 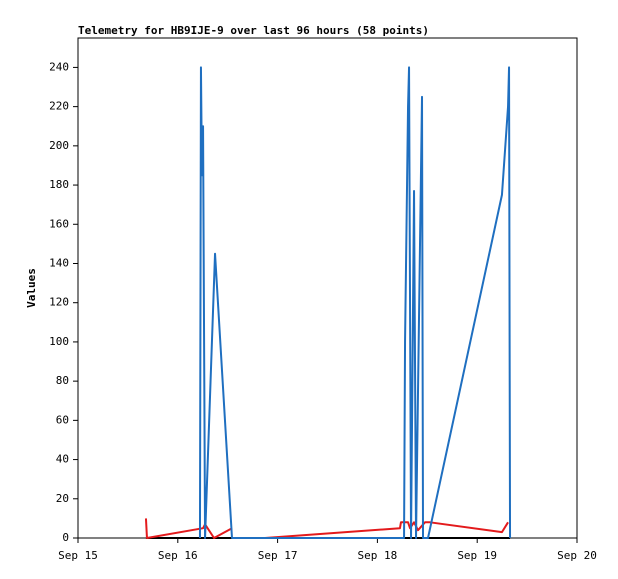 What do you see at coordinates (62, 498) in the screenshot?
I see `y-tick-label: 20` at bounding box center [62, 498].